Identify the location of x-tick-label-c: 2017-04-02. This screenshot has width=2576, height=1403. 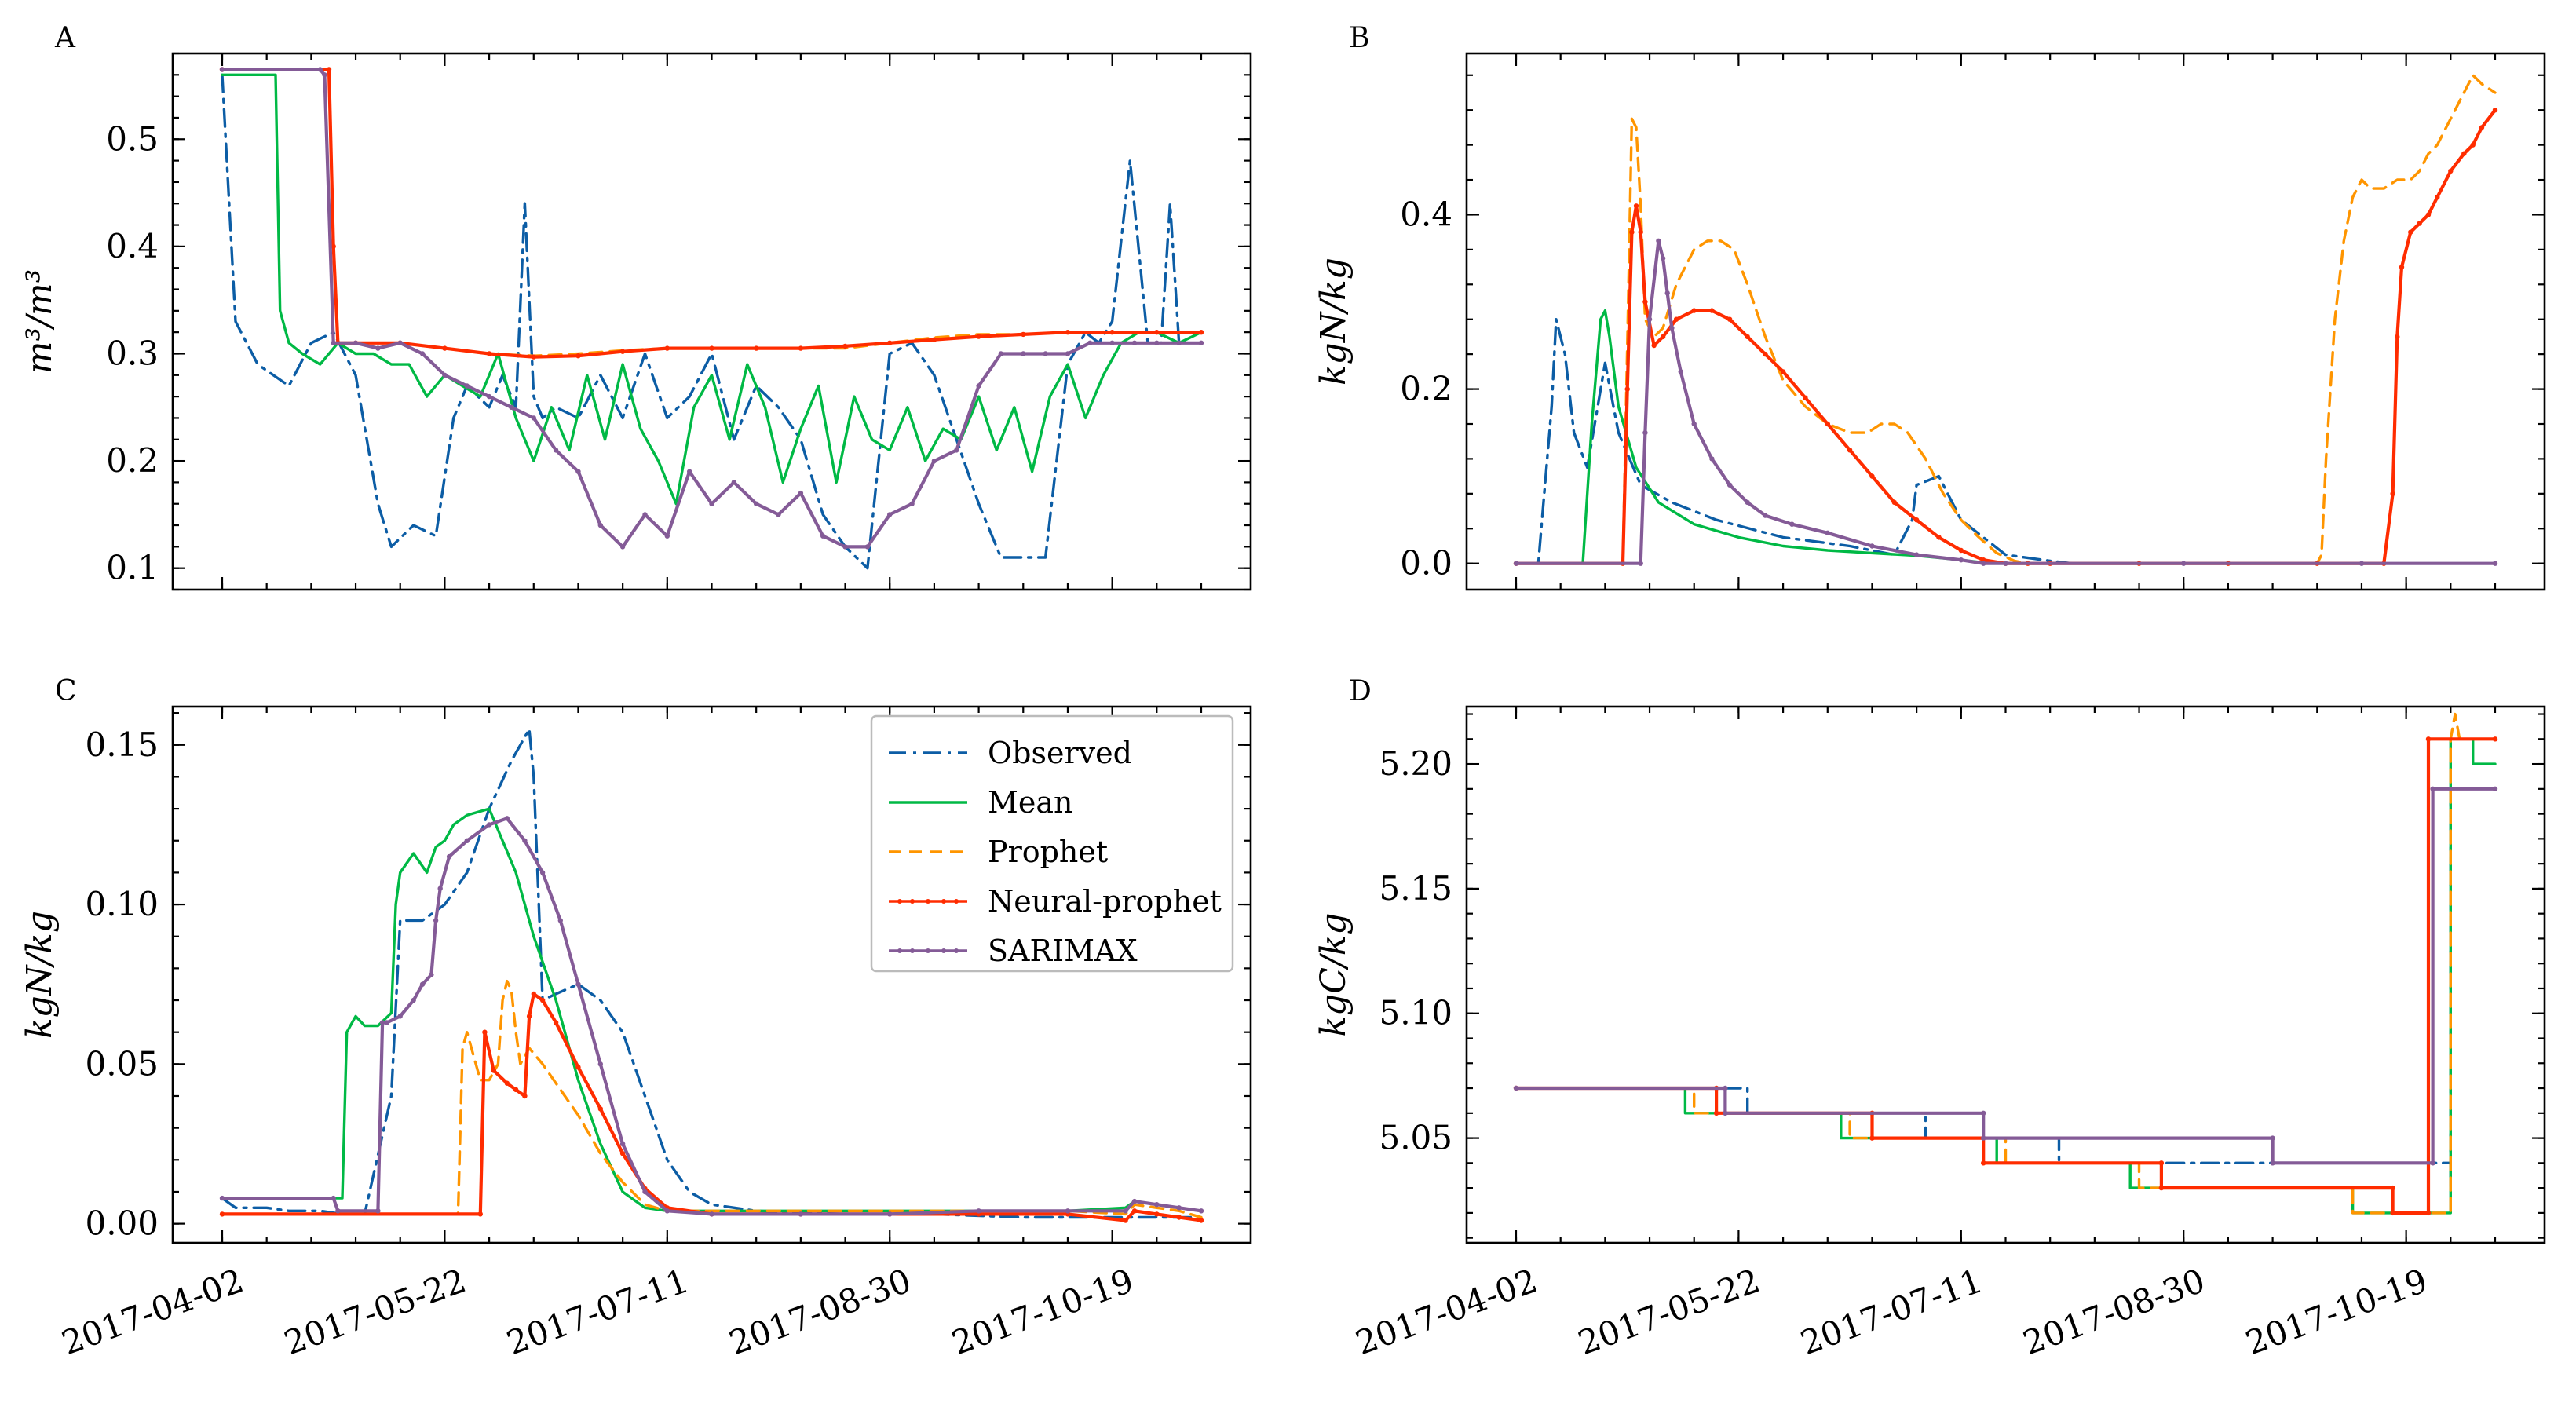
(152, 1311).